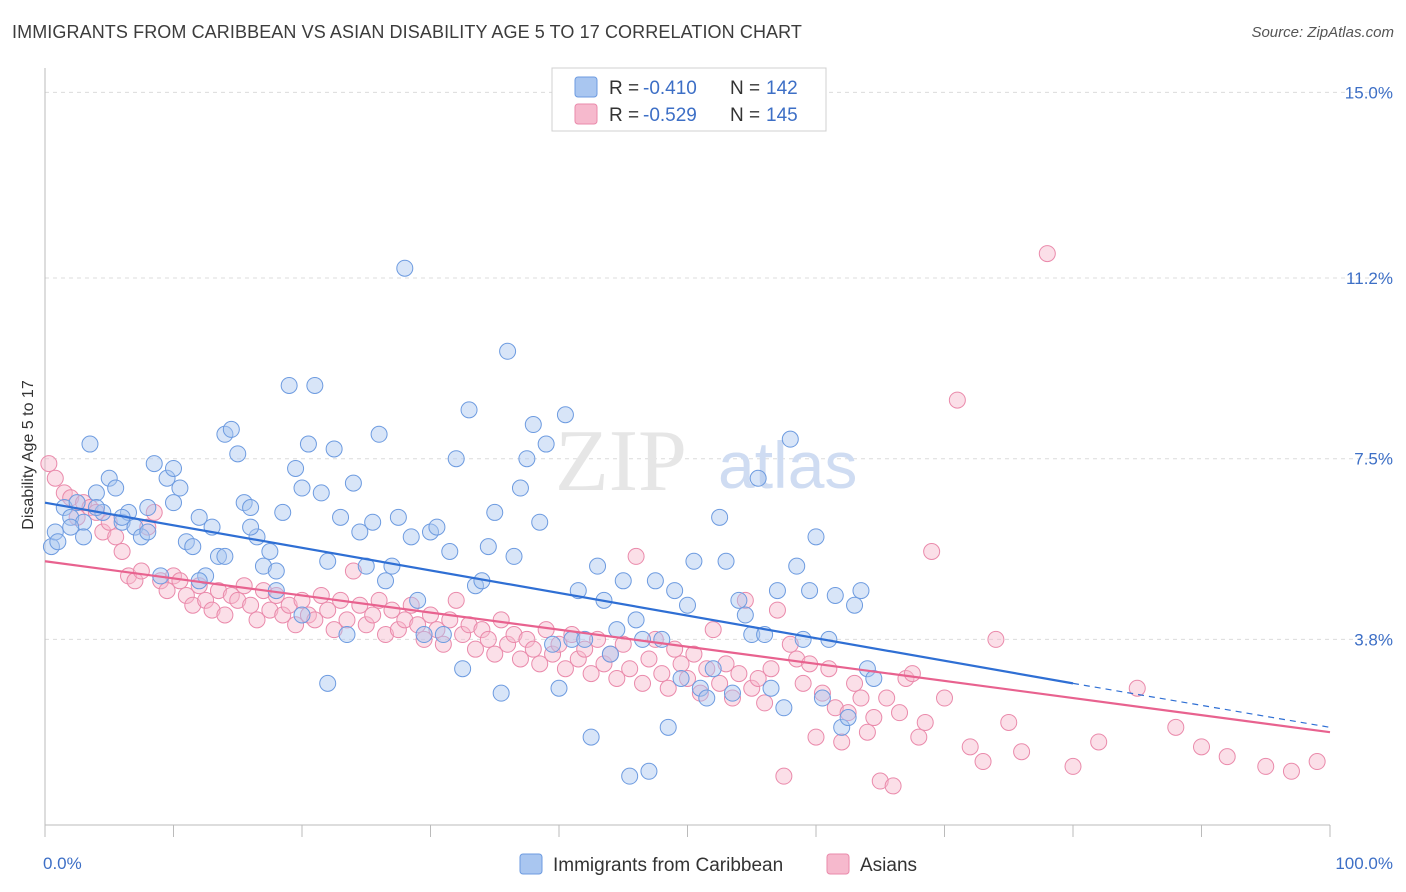 This screenshot has width=1406, height=892. I want to click on x-tick-labels: 0.0% 100.0%, so click(718, 863).